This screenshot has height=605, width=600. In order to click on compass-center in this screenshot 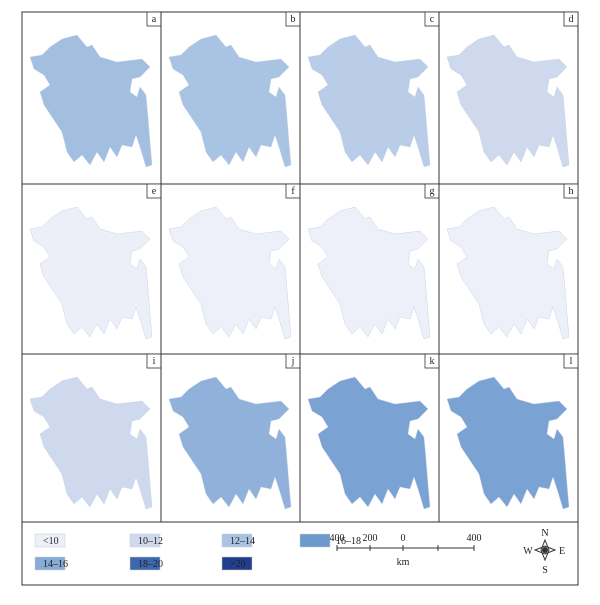, I will do `click(545, 550)`.